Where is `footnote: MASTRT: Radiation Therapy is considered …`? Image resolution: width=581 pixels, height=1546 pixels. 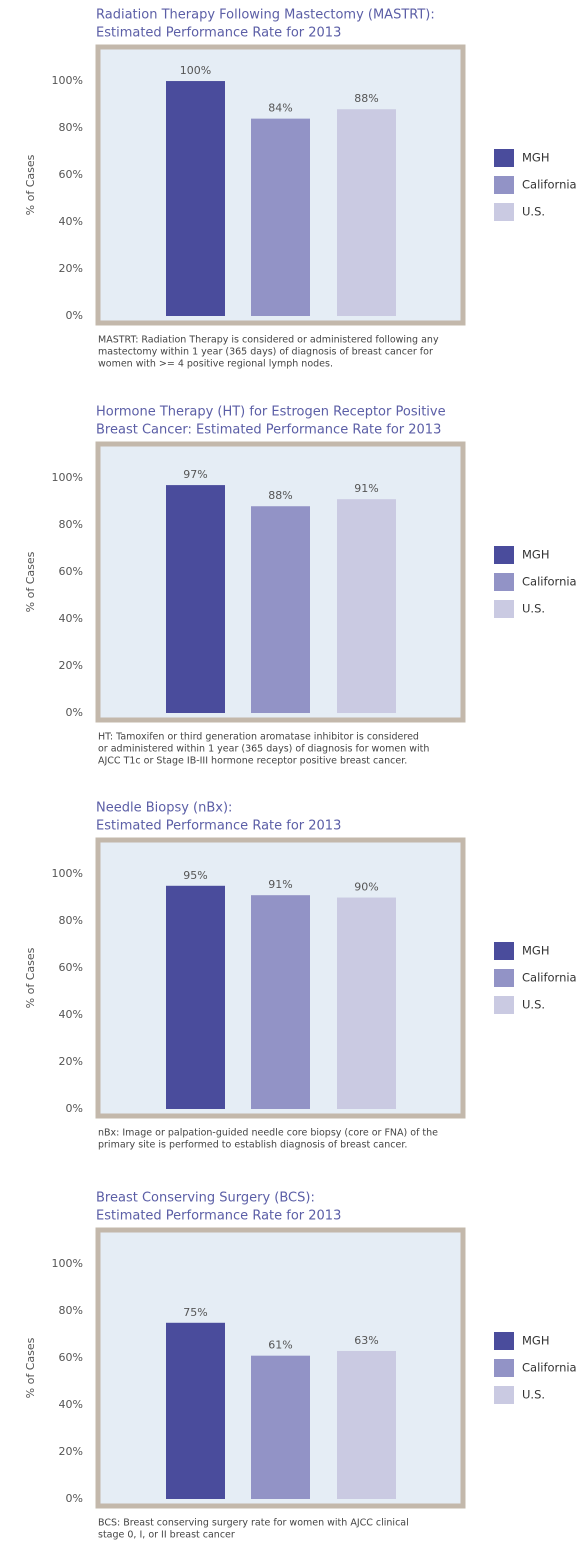
footnote: MASTRT: Radiation Therapy is considered … is located at coordinates (268, 340).